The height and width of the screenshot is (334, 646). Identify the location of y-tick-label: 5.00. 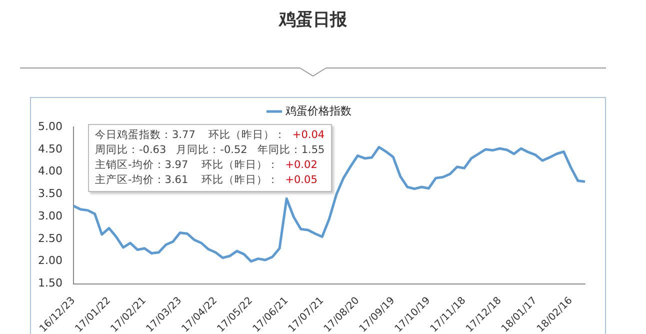
(50, 126).